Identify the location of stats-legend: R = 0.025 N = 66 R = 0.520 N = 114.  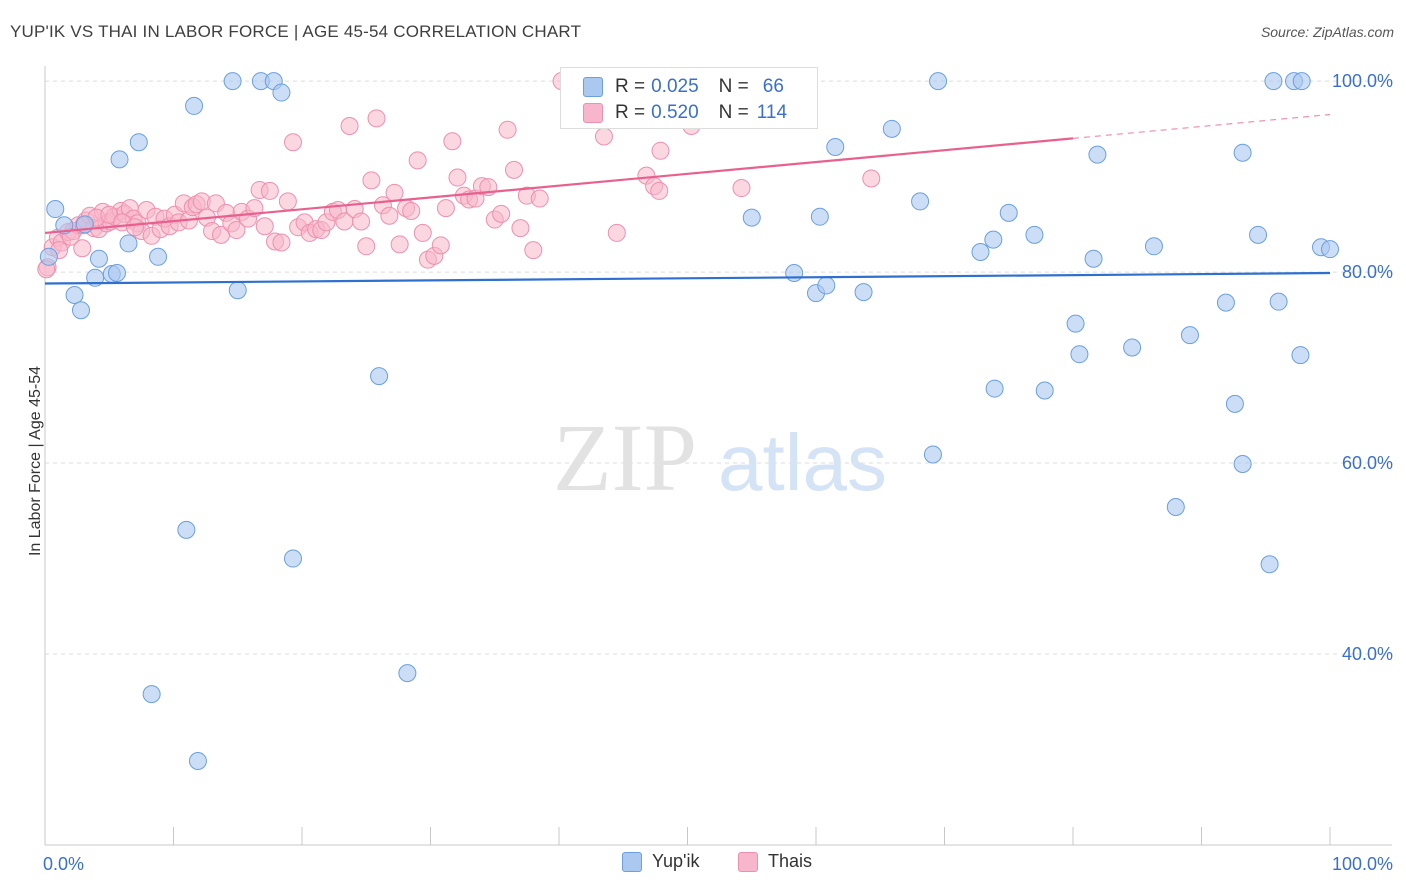
(689, 98).